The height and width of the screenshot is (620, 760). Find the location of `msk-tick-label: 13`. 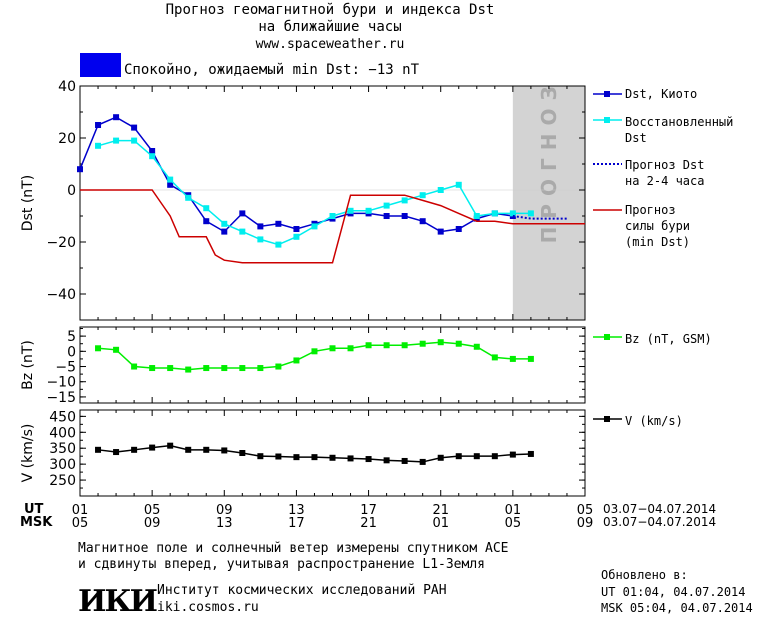

msk-tick-label: 13 is located at coordinates (224, 523).